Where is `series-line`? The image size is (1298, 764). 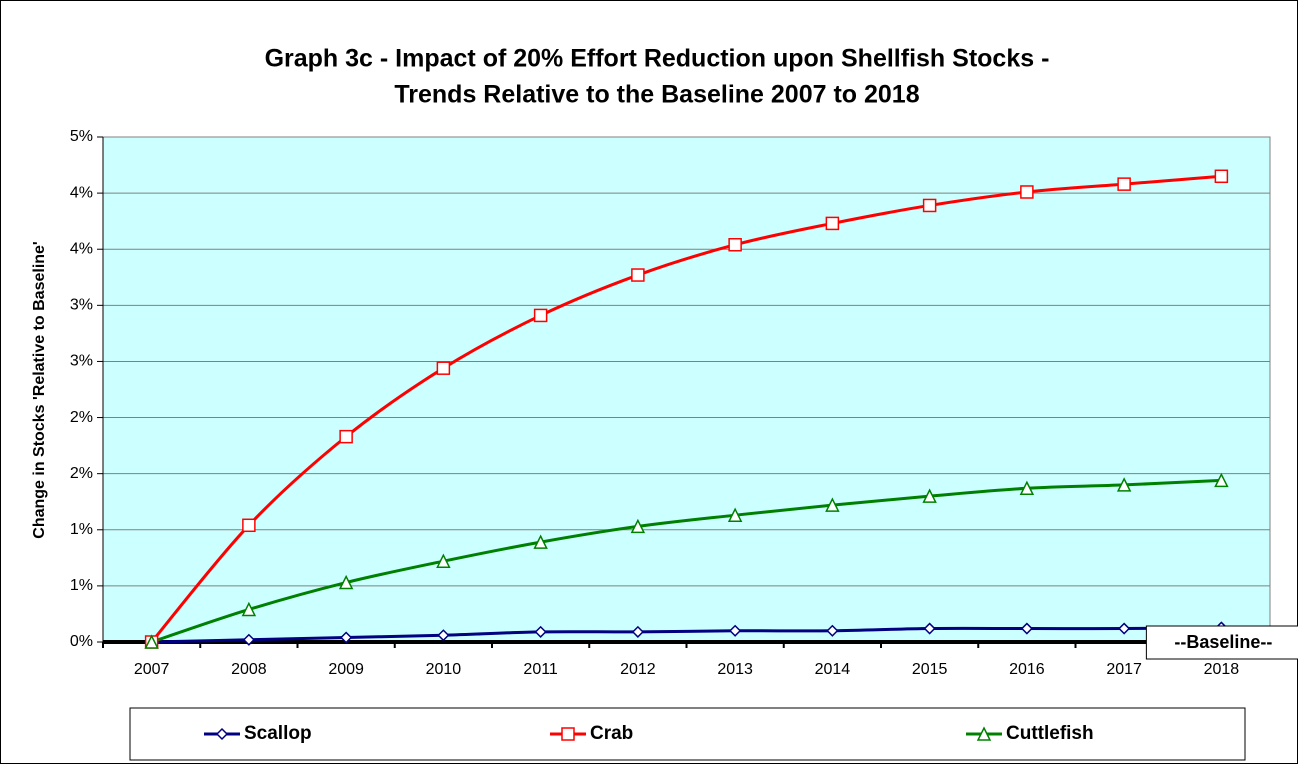 series-line is located at coordinates (686, 634).